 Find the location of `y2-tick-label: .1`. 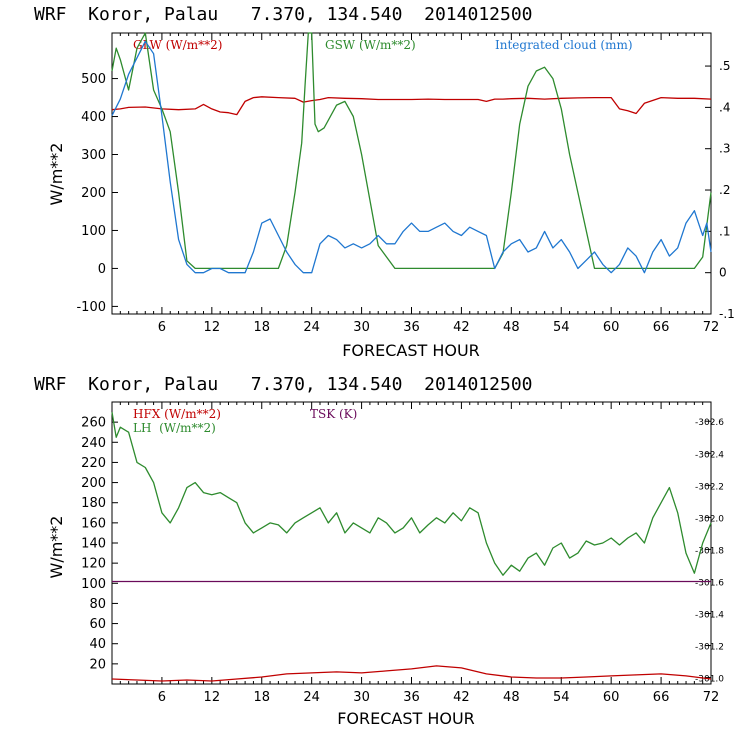

y2-tick-label: .1 is located at coordinates (724, 231).